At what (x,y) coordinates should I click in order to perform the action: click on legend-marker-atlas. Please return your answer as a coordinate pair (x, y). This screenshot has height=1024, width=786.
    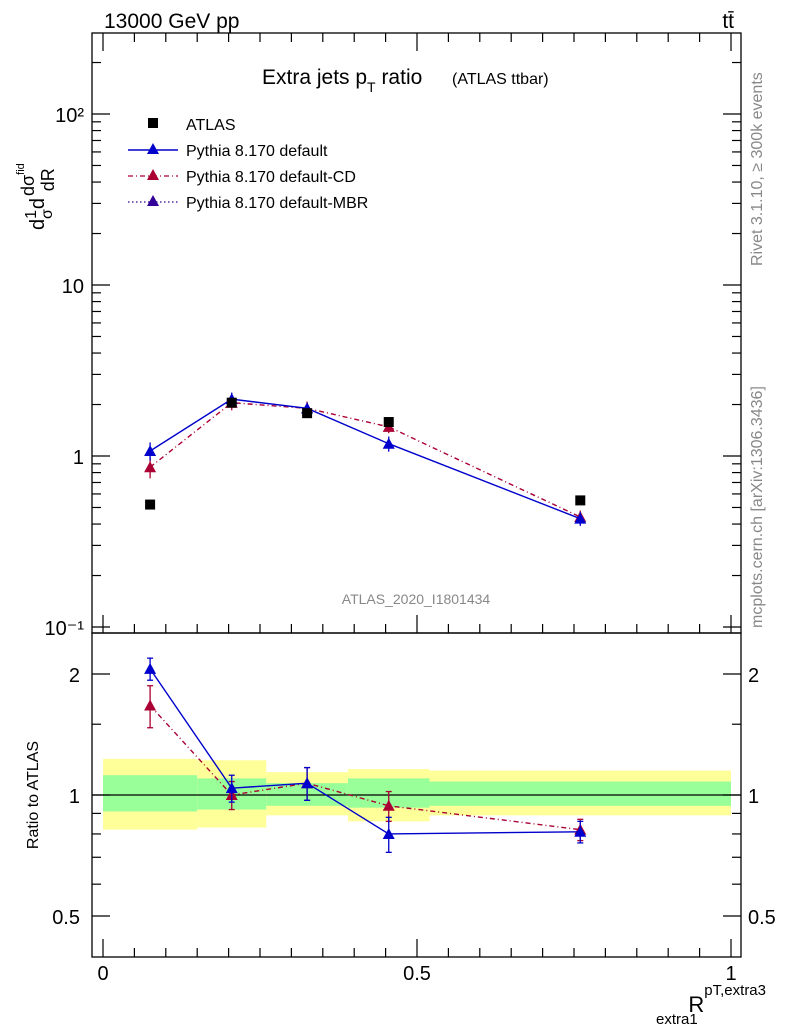
    Looking at the image, I should click on (153, 123).